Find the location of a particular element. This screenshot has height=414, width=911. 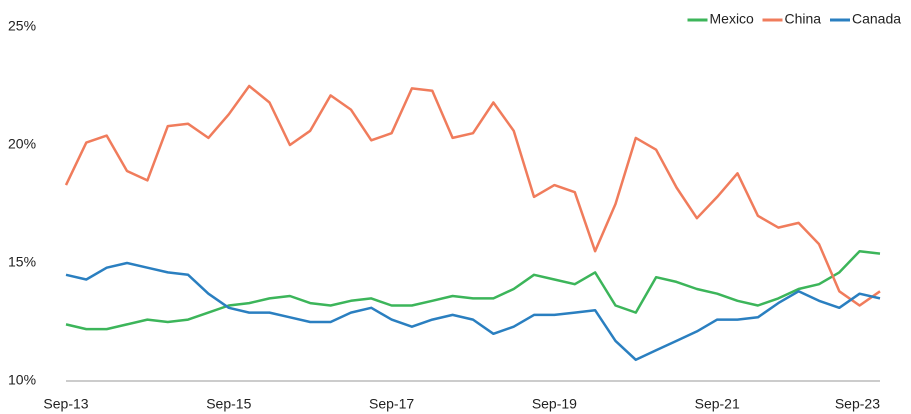

x-tick-label: Sep-15 is located at coordinates (228, 404).